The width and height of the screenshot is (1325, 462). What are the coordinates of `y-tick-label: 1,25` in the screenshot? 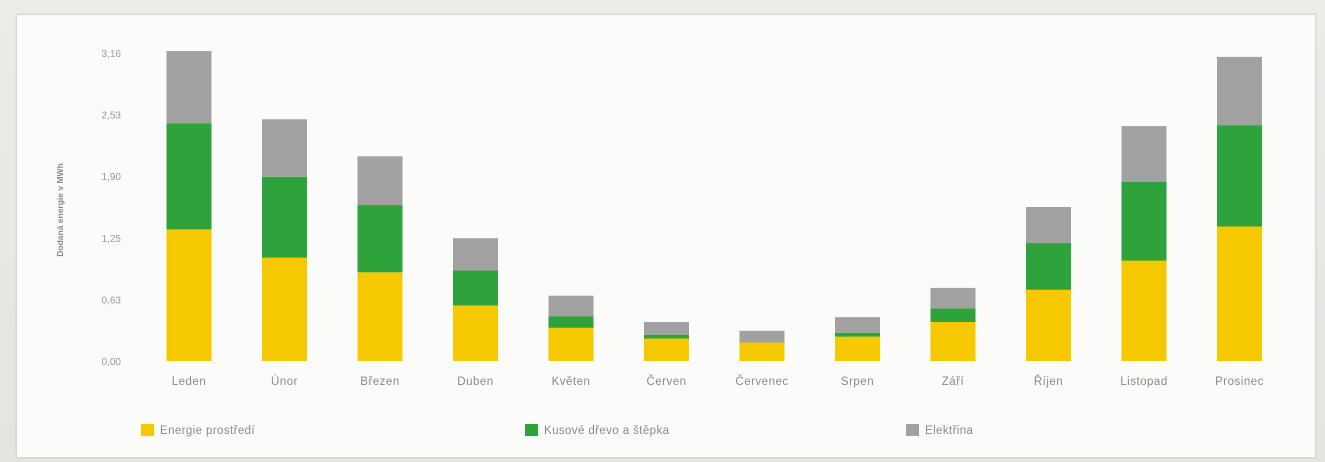 It's located at (112, 239).